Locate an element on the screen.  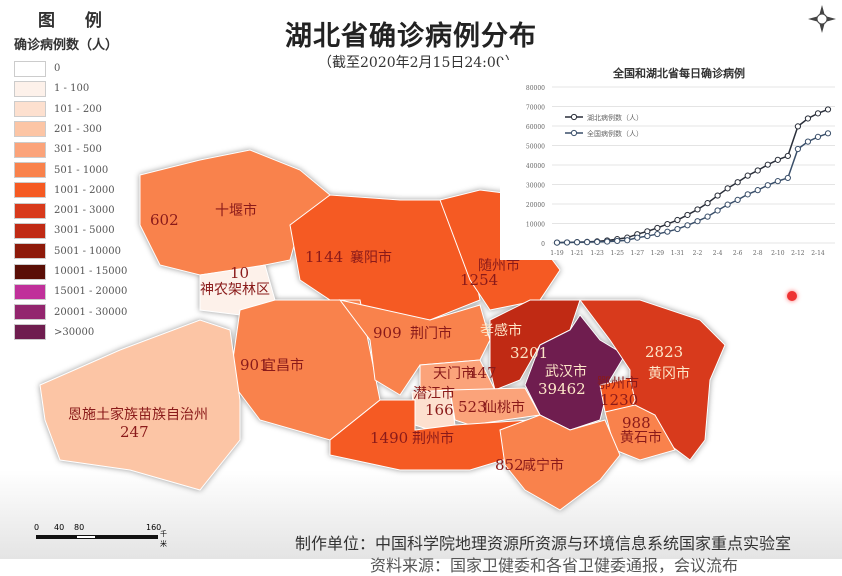
legend-label: 3001 - 5000 is located at coordinates (84, 231).